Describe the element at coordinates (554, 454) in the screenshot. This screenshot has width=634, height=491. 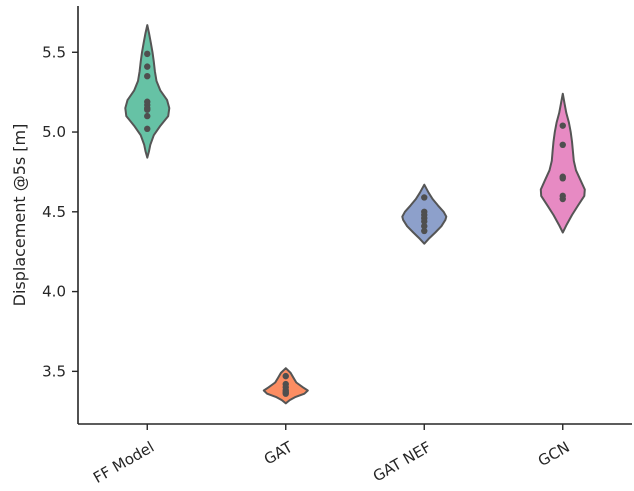
I see `x-tick-label-gcn: GCN` at that location.